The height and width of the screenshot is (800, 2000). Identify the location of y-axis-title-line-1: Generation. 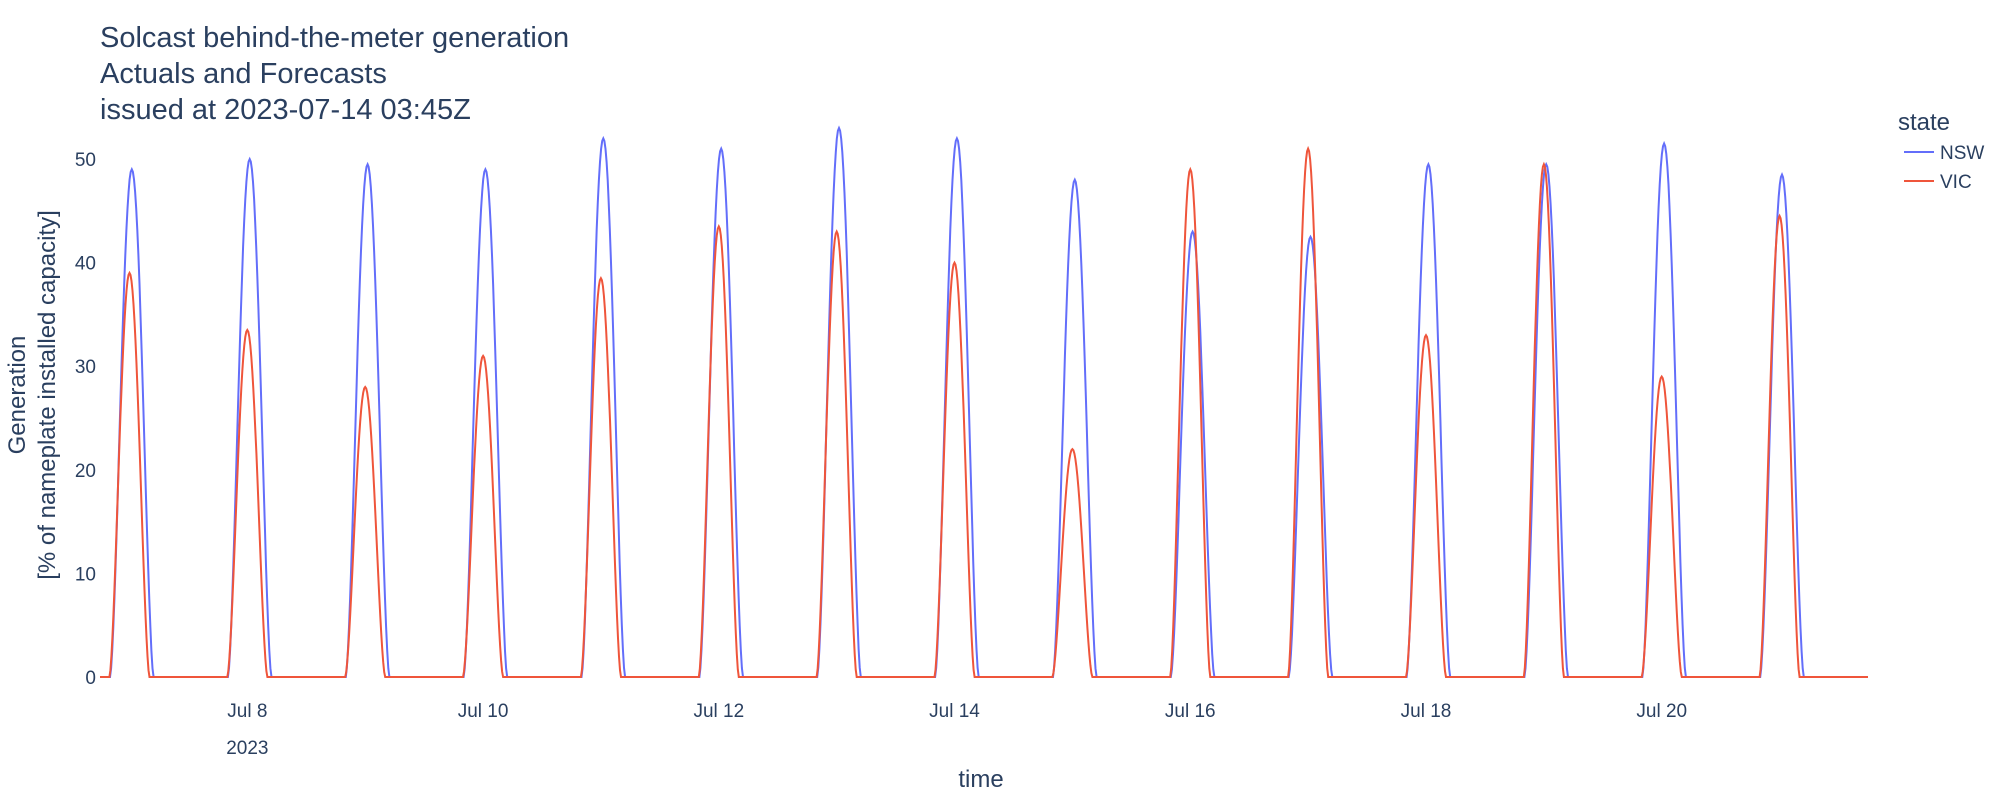
(17, 395).